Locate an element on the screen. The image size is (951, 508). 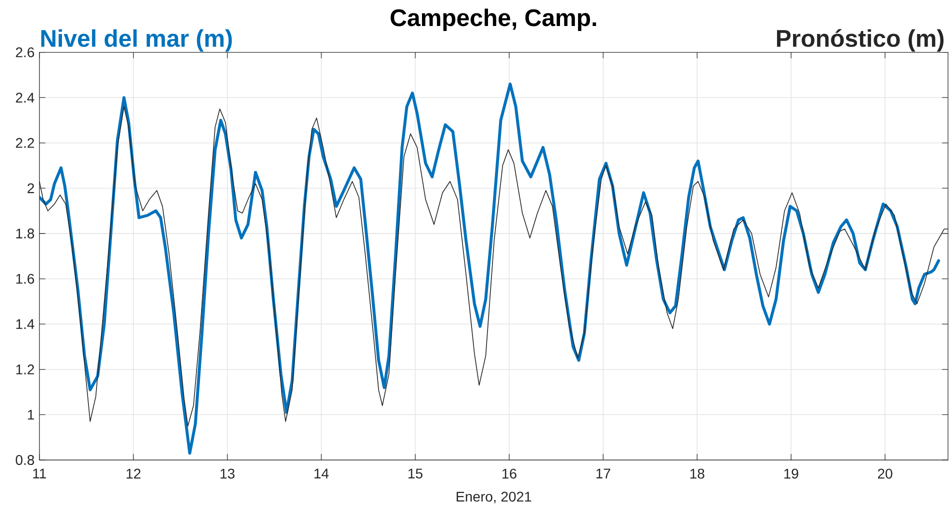
y-tick-label: 2.4 is located at coordinates (25, 97).